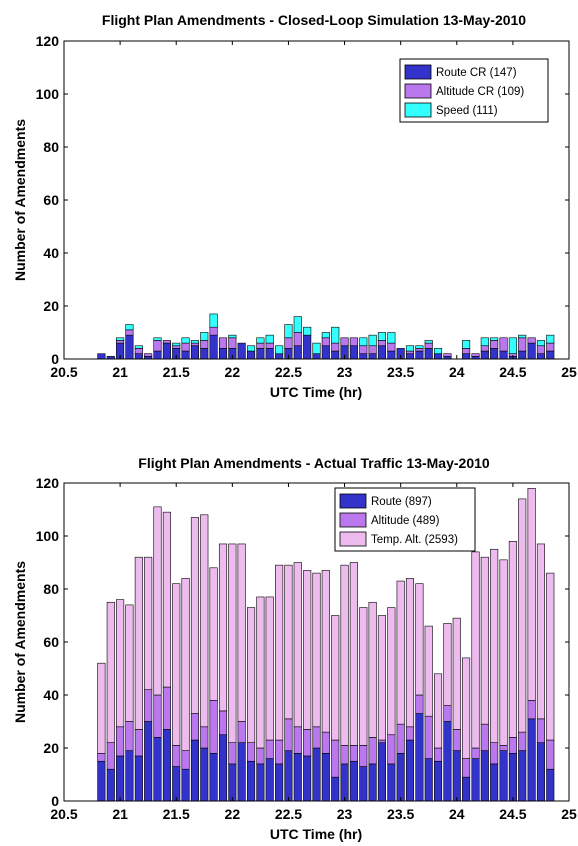 The image size is (578, 846). Describe the element at coordinates (51, 200) in the screenshot. I see `y-tick-label-4: 60` at that location.